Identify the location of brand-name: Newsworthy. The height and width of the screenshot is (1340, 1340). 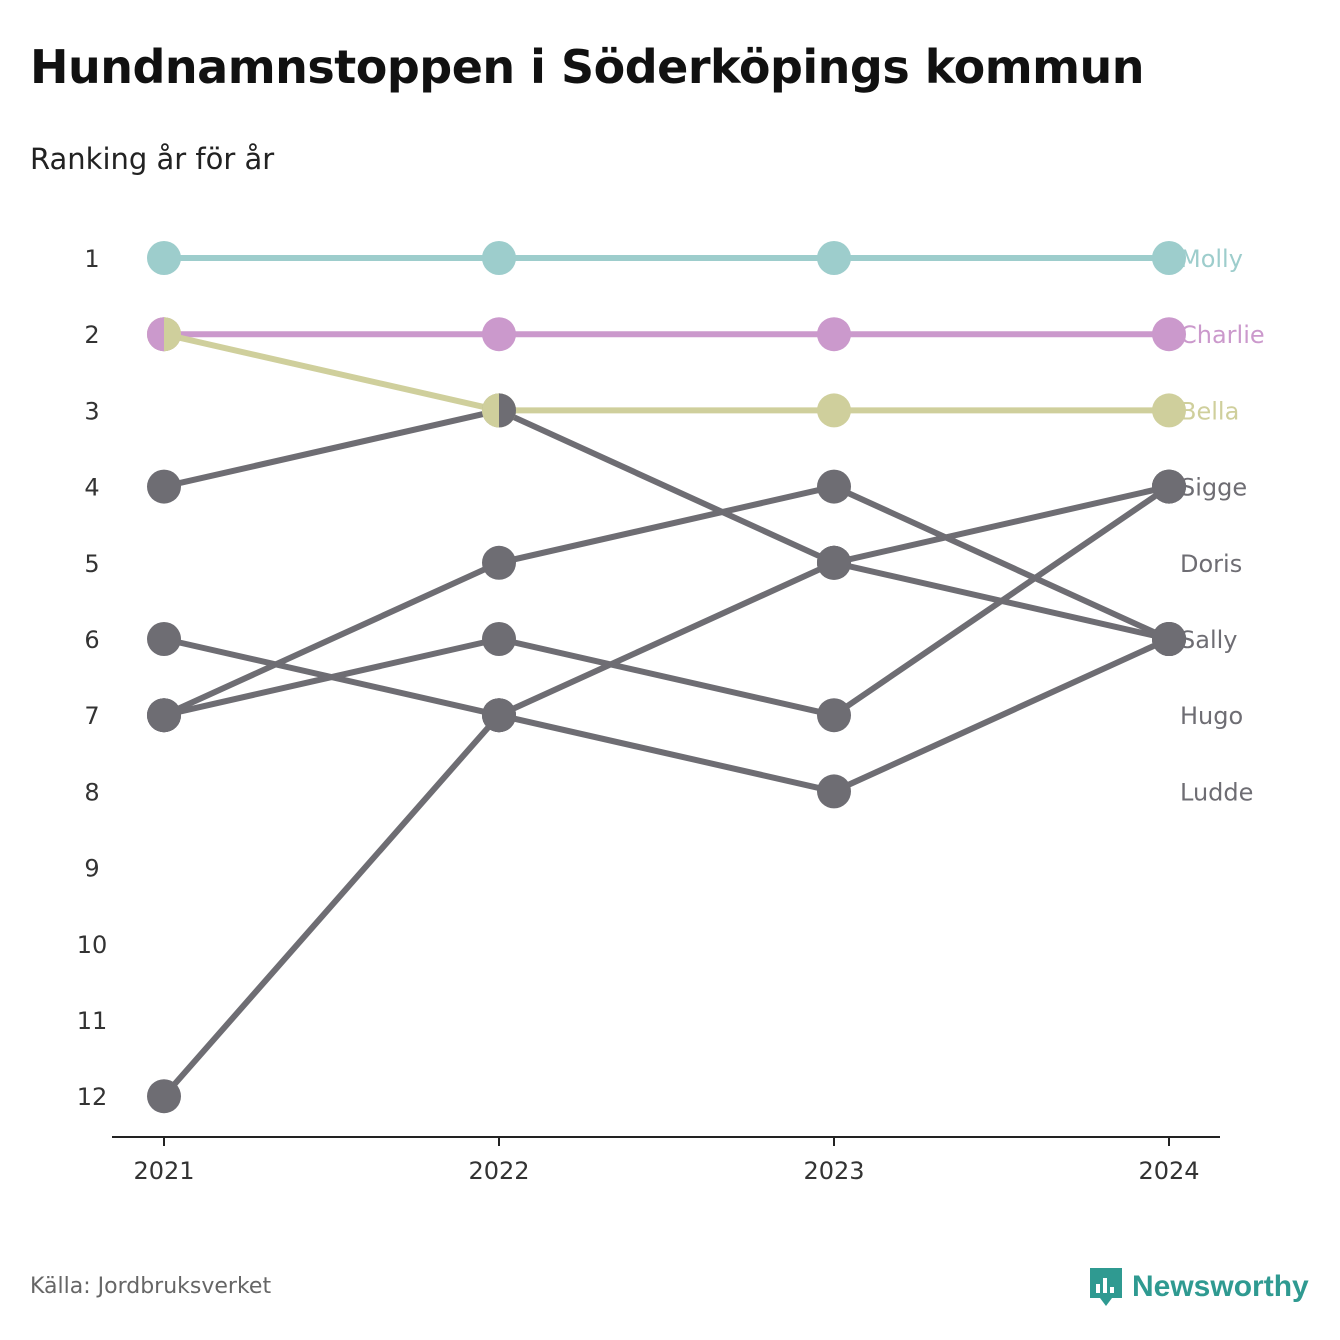
(1220, 1286).